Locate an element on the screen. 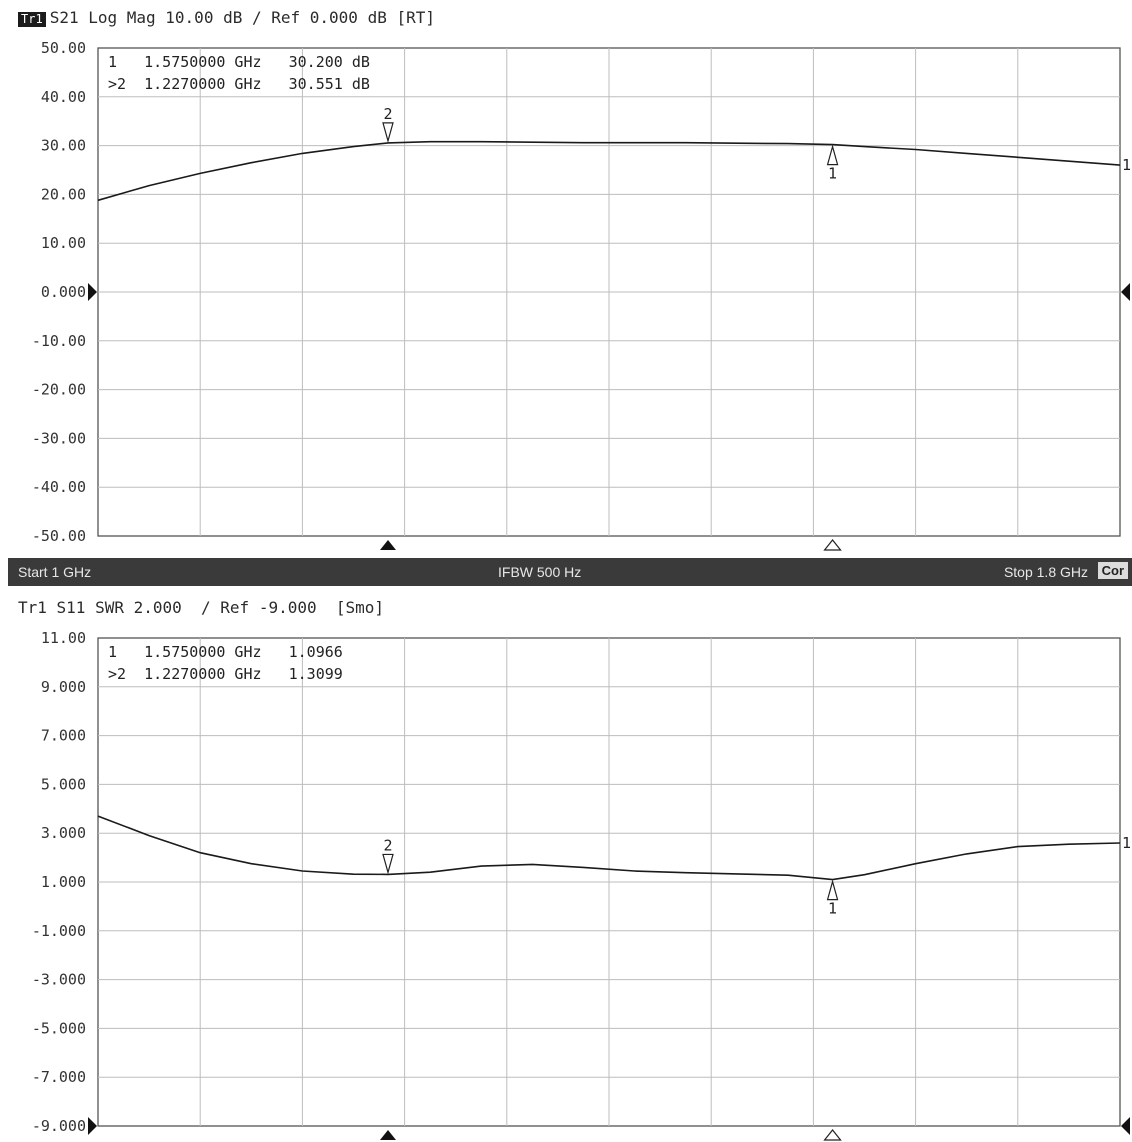 The height and width of the screenshot is (1142, 1132). y-tick-label: 9.000 is located at coordinates (63, 687).